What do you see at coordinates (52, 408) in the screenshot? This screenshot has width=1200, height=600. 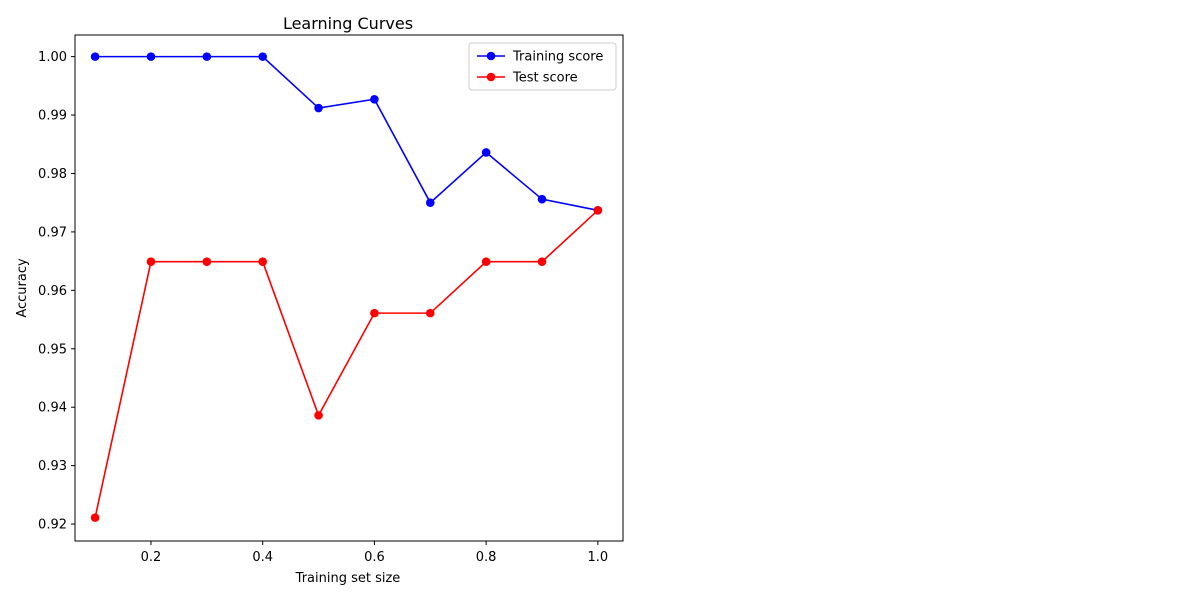 I see `y-tick-label: 0.94` at bounding box center [52, 408].